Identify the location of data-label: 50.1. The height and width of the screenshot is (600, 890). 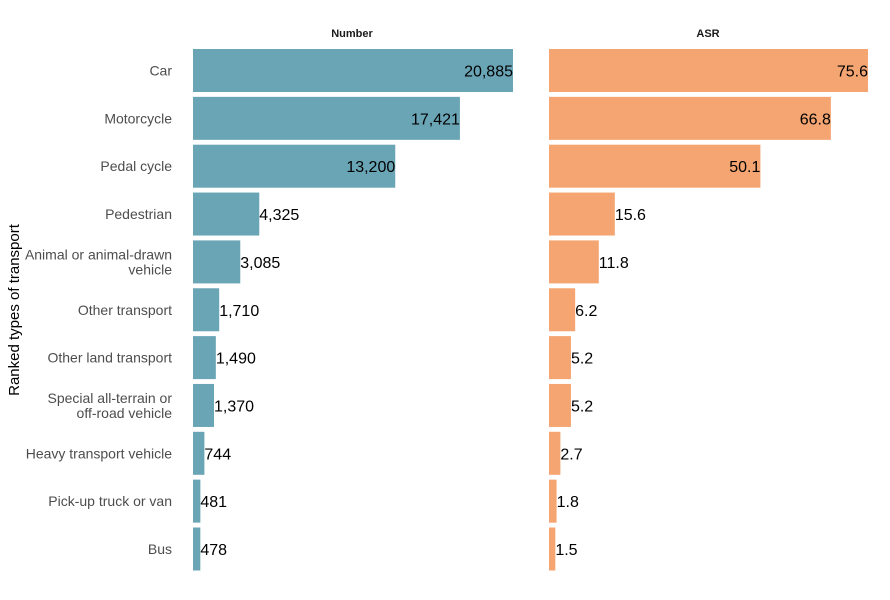
(744, 167).